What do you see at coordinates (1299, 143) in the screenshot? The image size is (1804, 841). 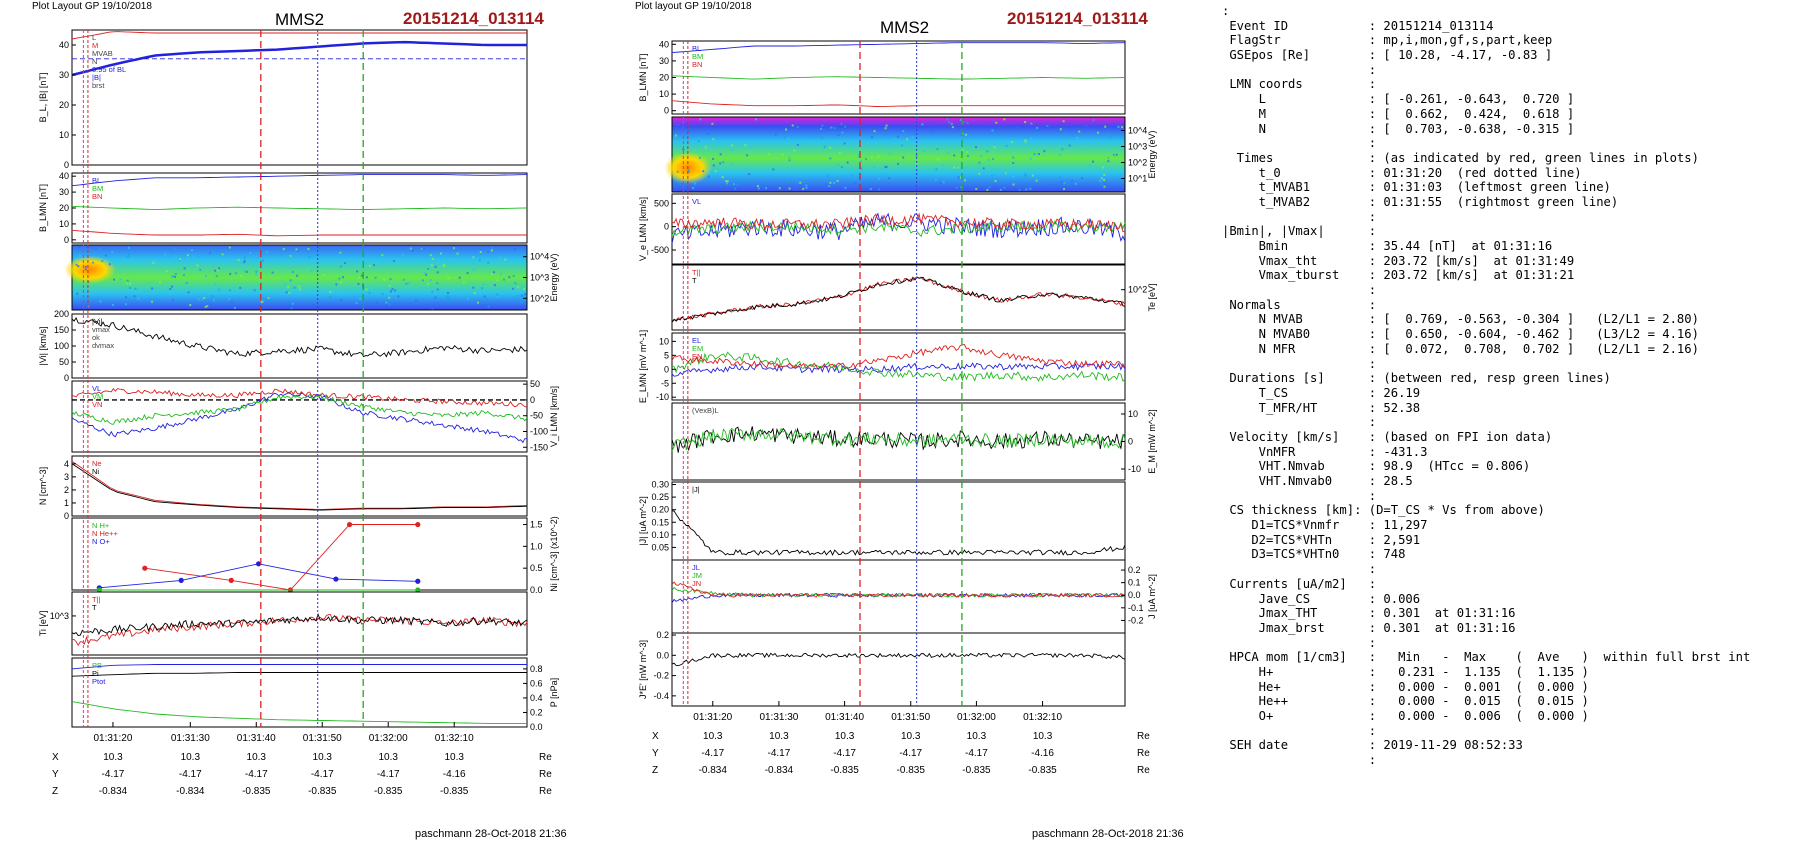 I see `info-line: :` at bounding box center [1299, 143].